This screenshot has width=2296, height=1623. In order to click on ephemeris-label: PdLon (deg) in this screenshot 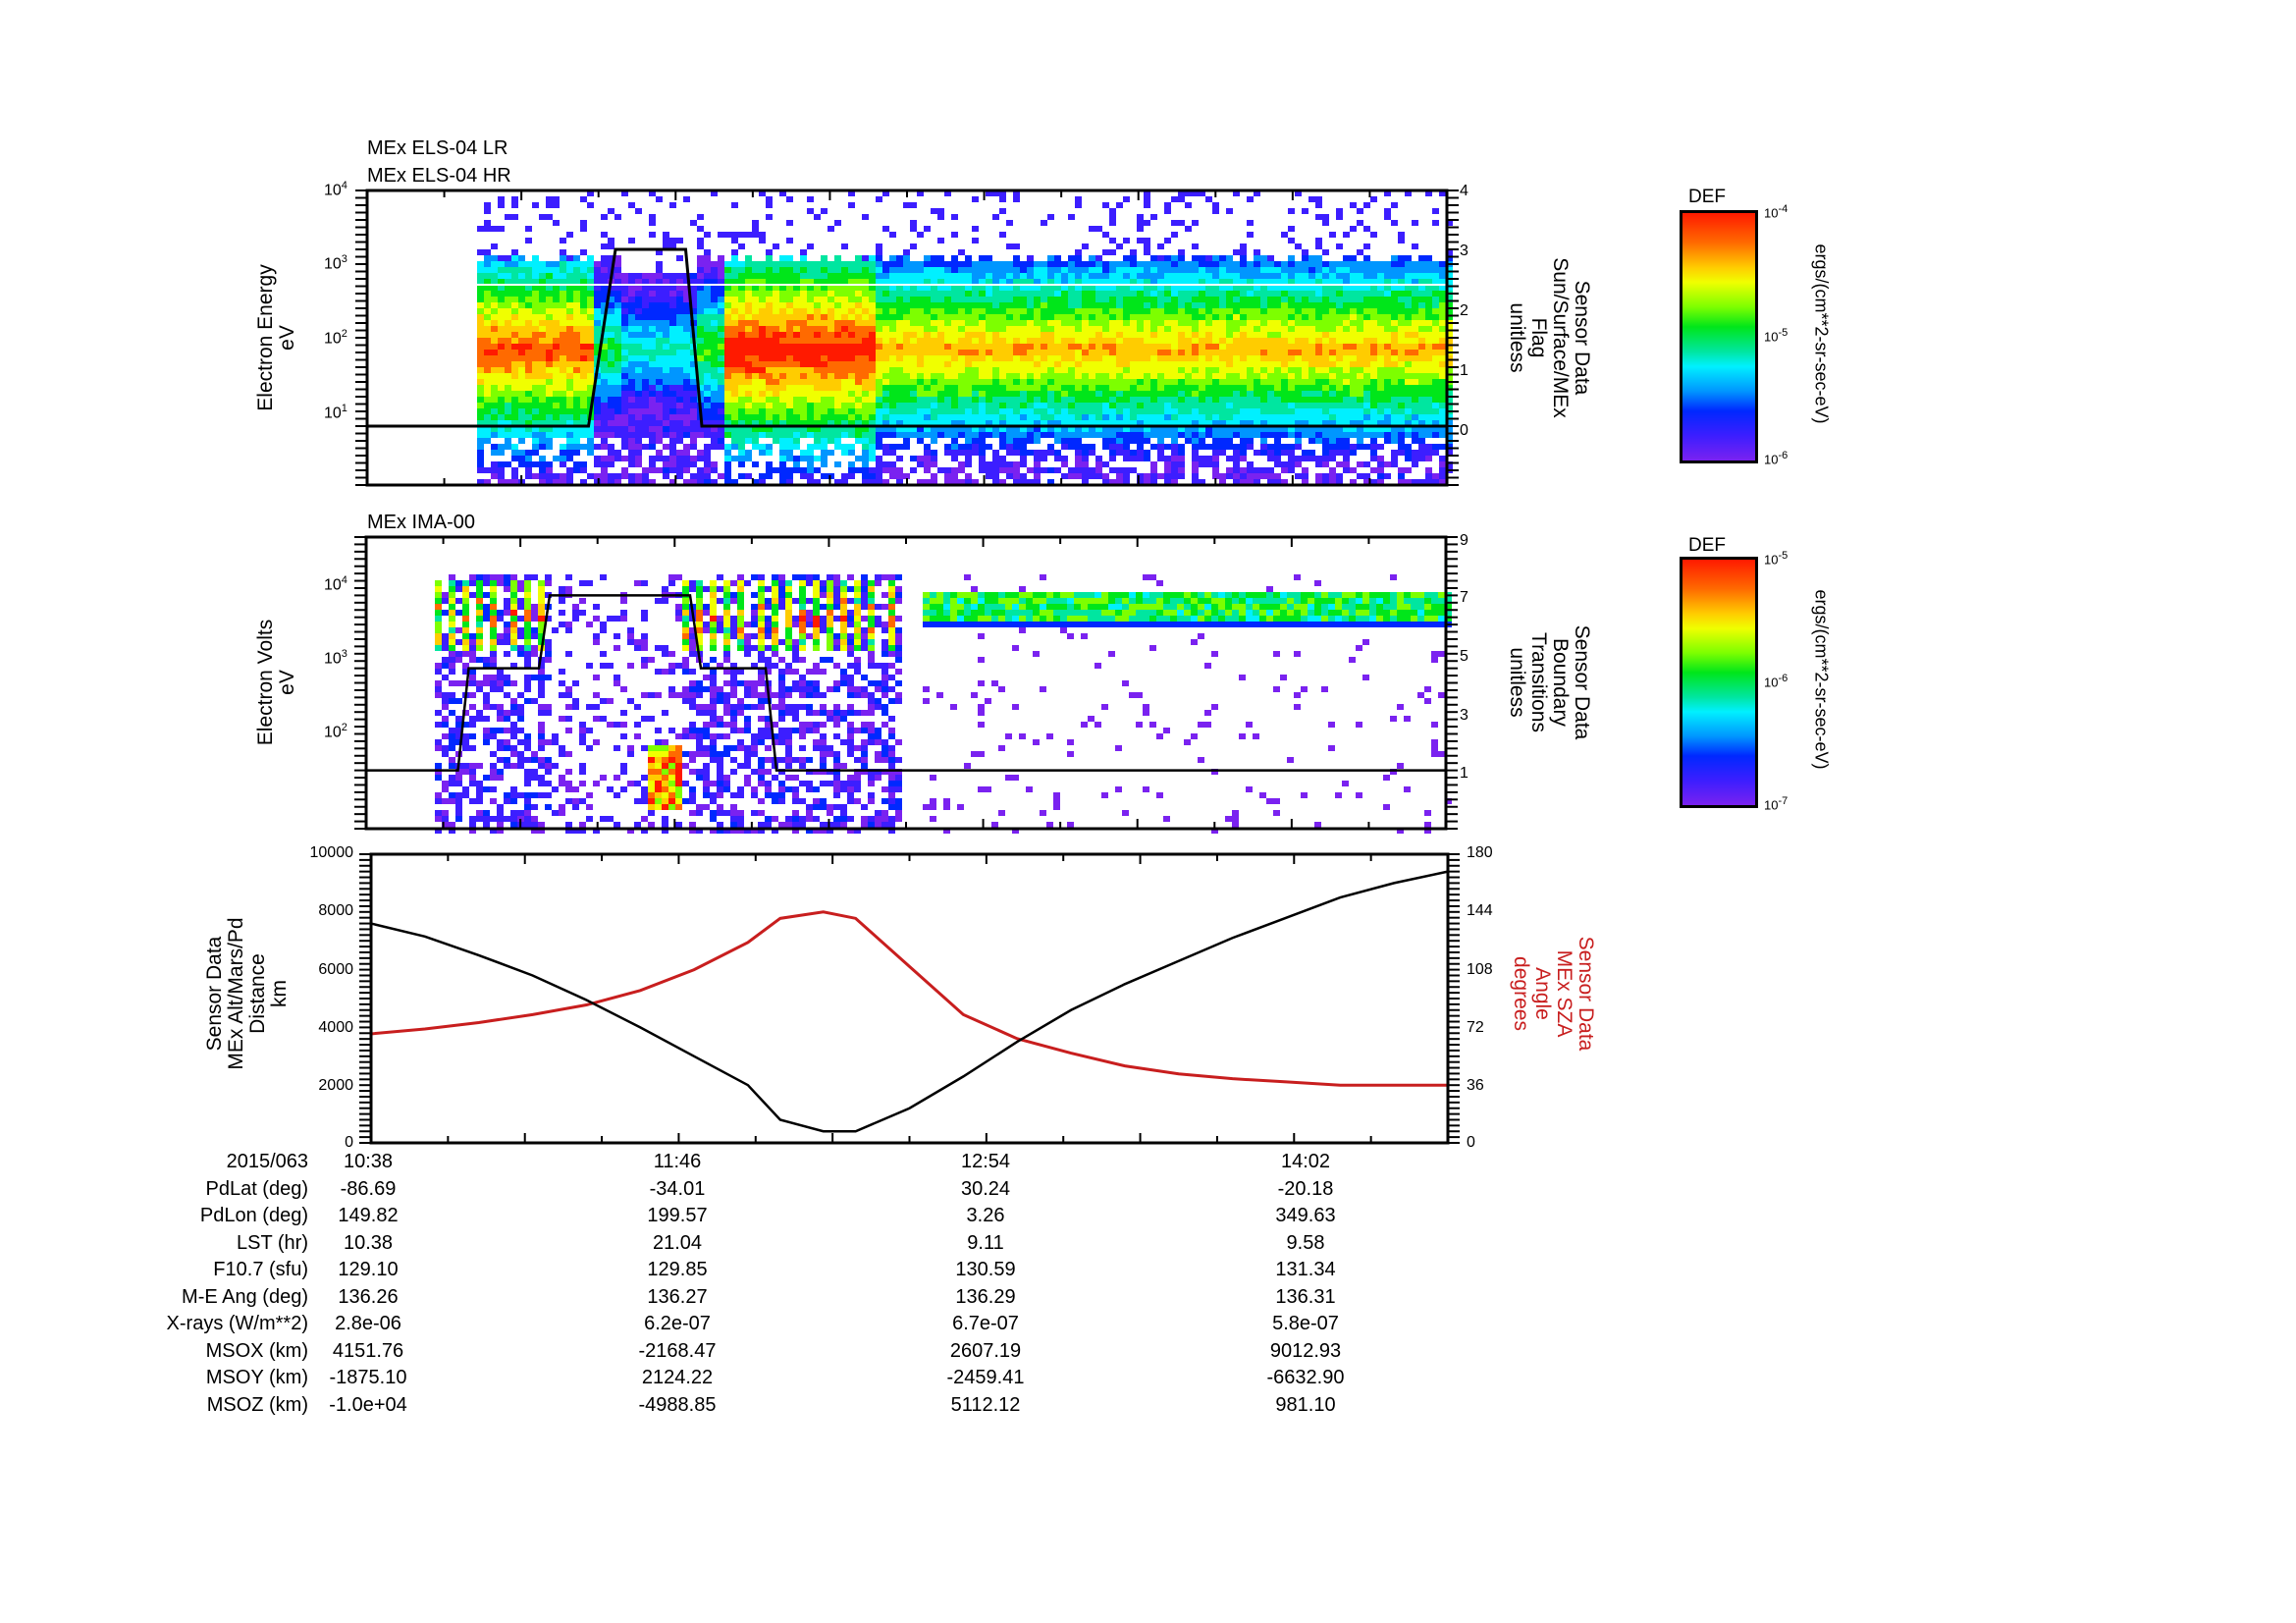, I will do `click(253, 1215)`.